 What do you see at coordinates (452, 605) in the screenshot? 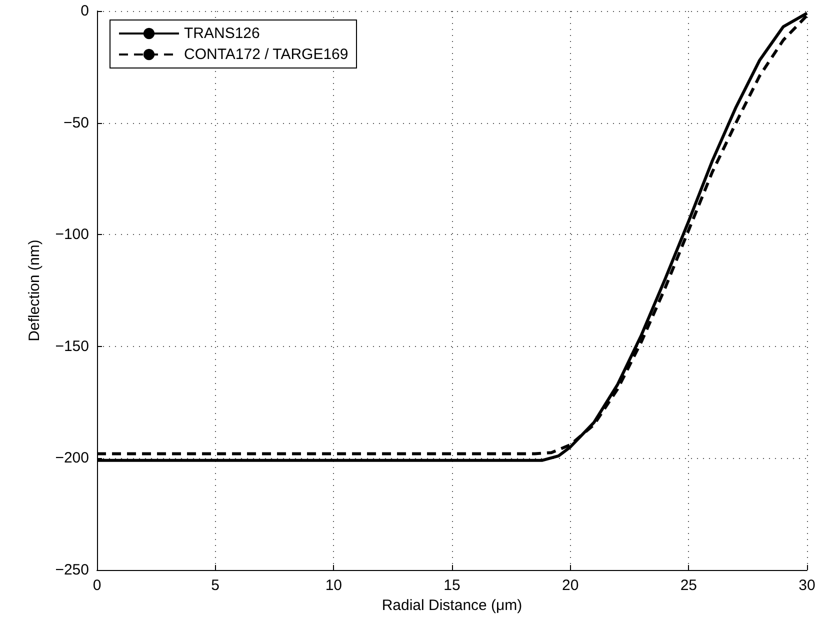
I see `x-axis-title: Radial Distance (μm)` at bounding box center [452, 605].